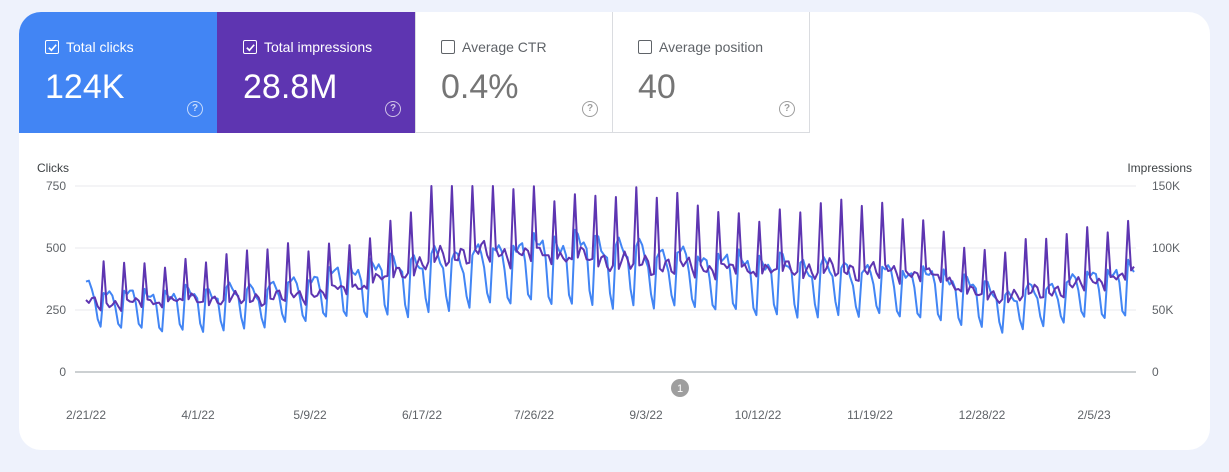  Describe the element at coordinates (982, 415) in the screenshot. I see `x-tick-label: 12/28/22` at that location.